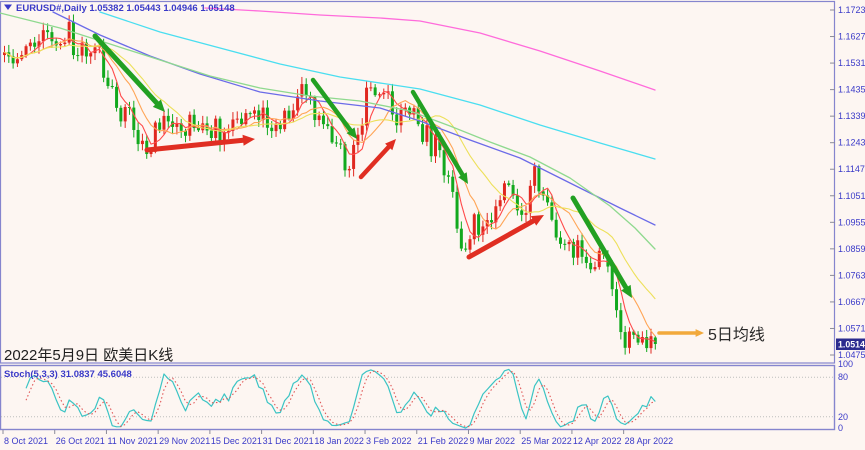 Image resolution: width=865 pixels, height=450 pixels. I want to click on time-tick-label: 26 Oct 2021, so click(80, 441).